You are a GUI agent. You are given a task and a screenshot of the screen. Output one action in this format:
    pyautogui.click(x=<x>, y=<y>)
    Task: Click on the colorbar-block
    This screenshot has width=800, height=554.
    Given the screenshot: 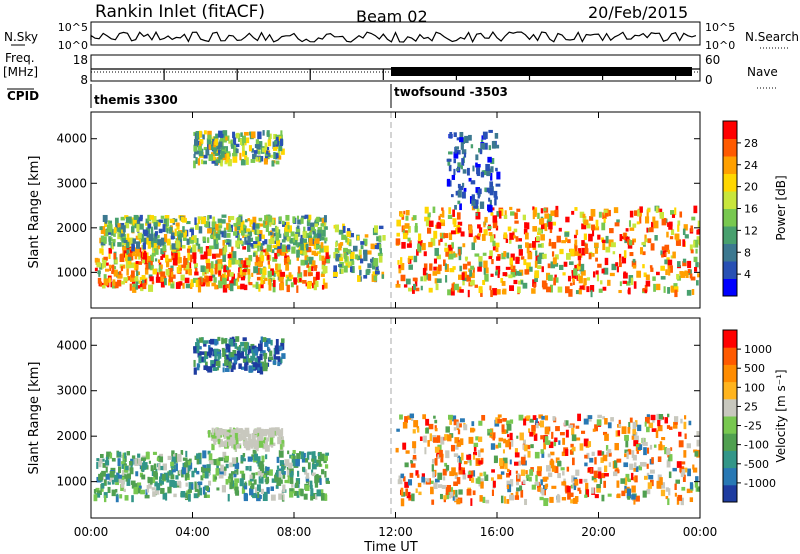 What is the action you would take?
    pyautogui.click(x=730, y=235)
    